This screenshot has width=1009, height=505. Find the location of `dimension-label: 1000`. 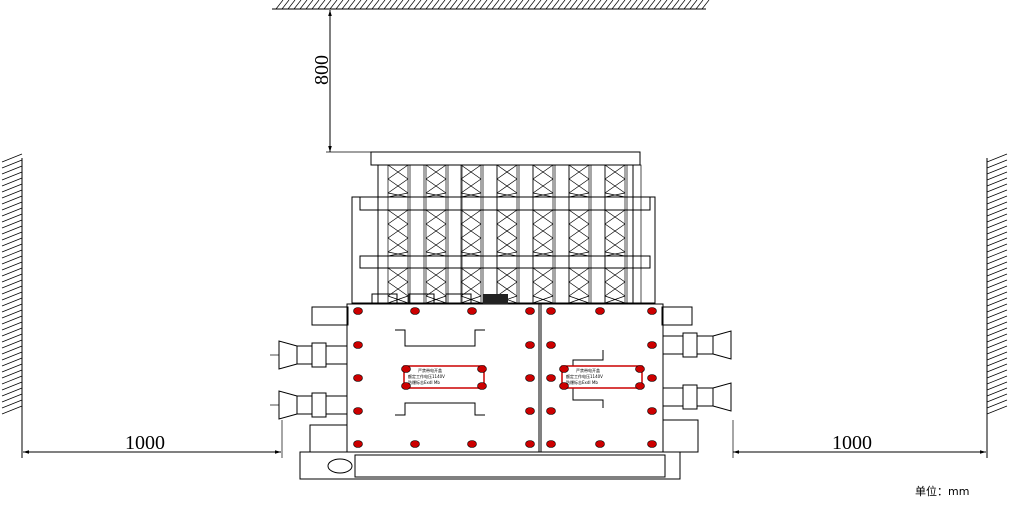

dimension-label: 1000 is located at coordinates (852, 443).